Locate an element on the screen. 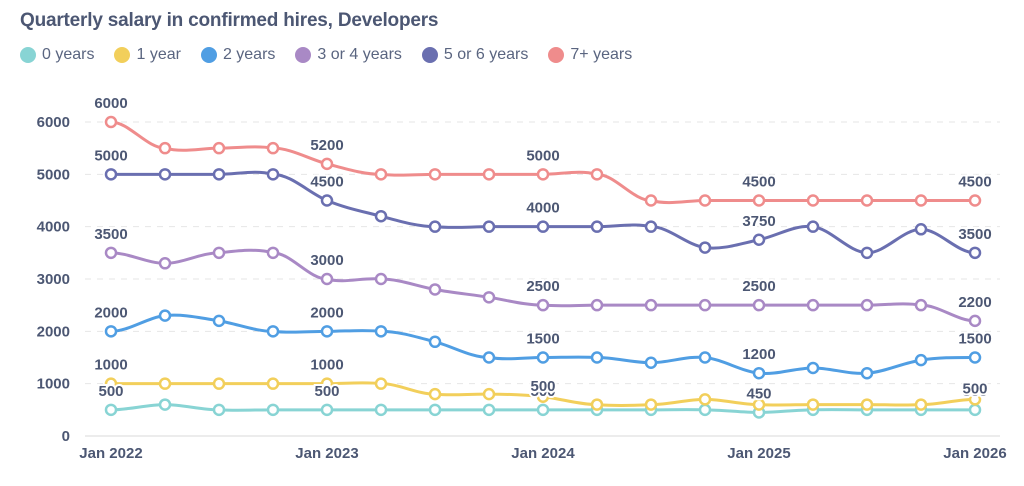 The height and width of the screenshot is (486, 1024). legend-item: 2 years is located at coordinates (237, 55).